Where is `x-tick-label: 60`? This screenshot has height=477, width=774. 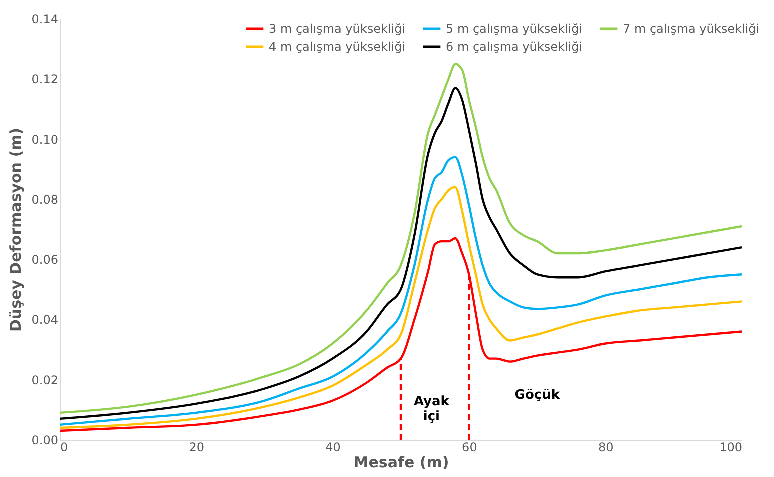
x-tick-label: 60 is located at coordinates (470, 447).